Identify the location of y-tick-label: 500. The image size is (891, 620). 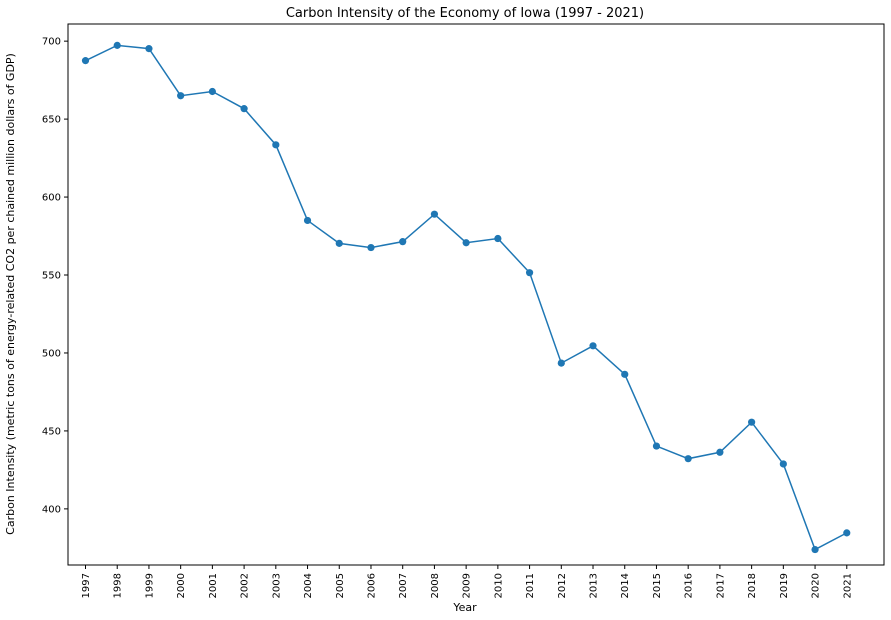
(51, 353).